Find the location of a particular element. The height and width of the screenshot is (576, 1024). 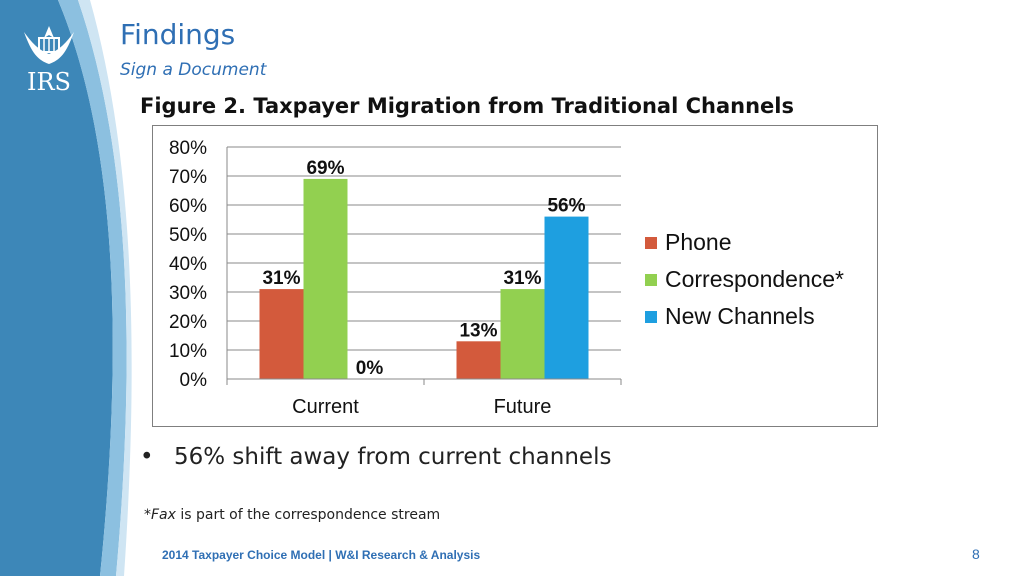

y-tick-label: 20% is located at coordinates (188, 322).